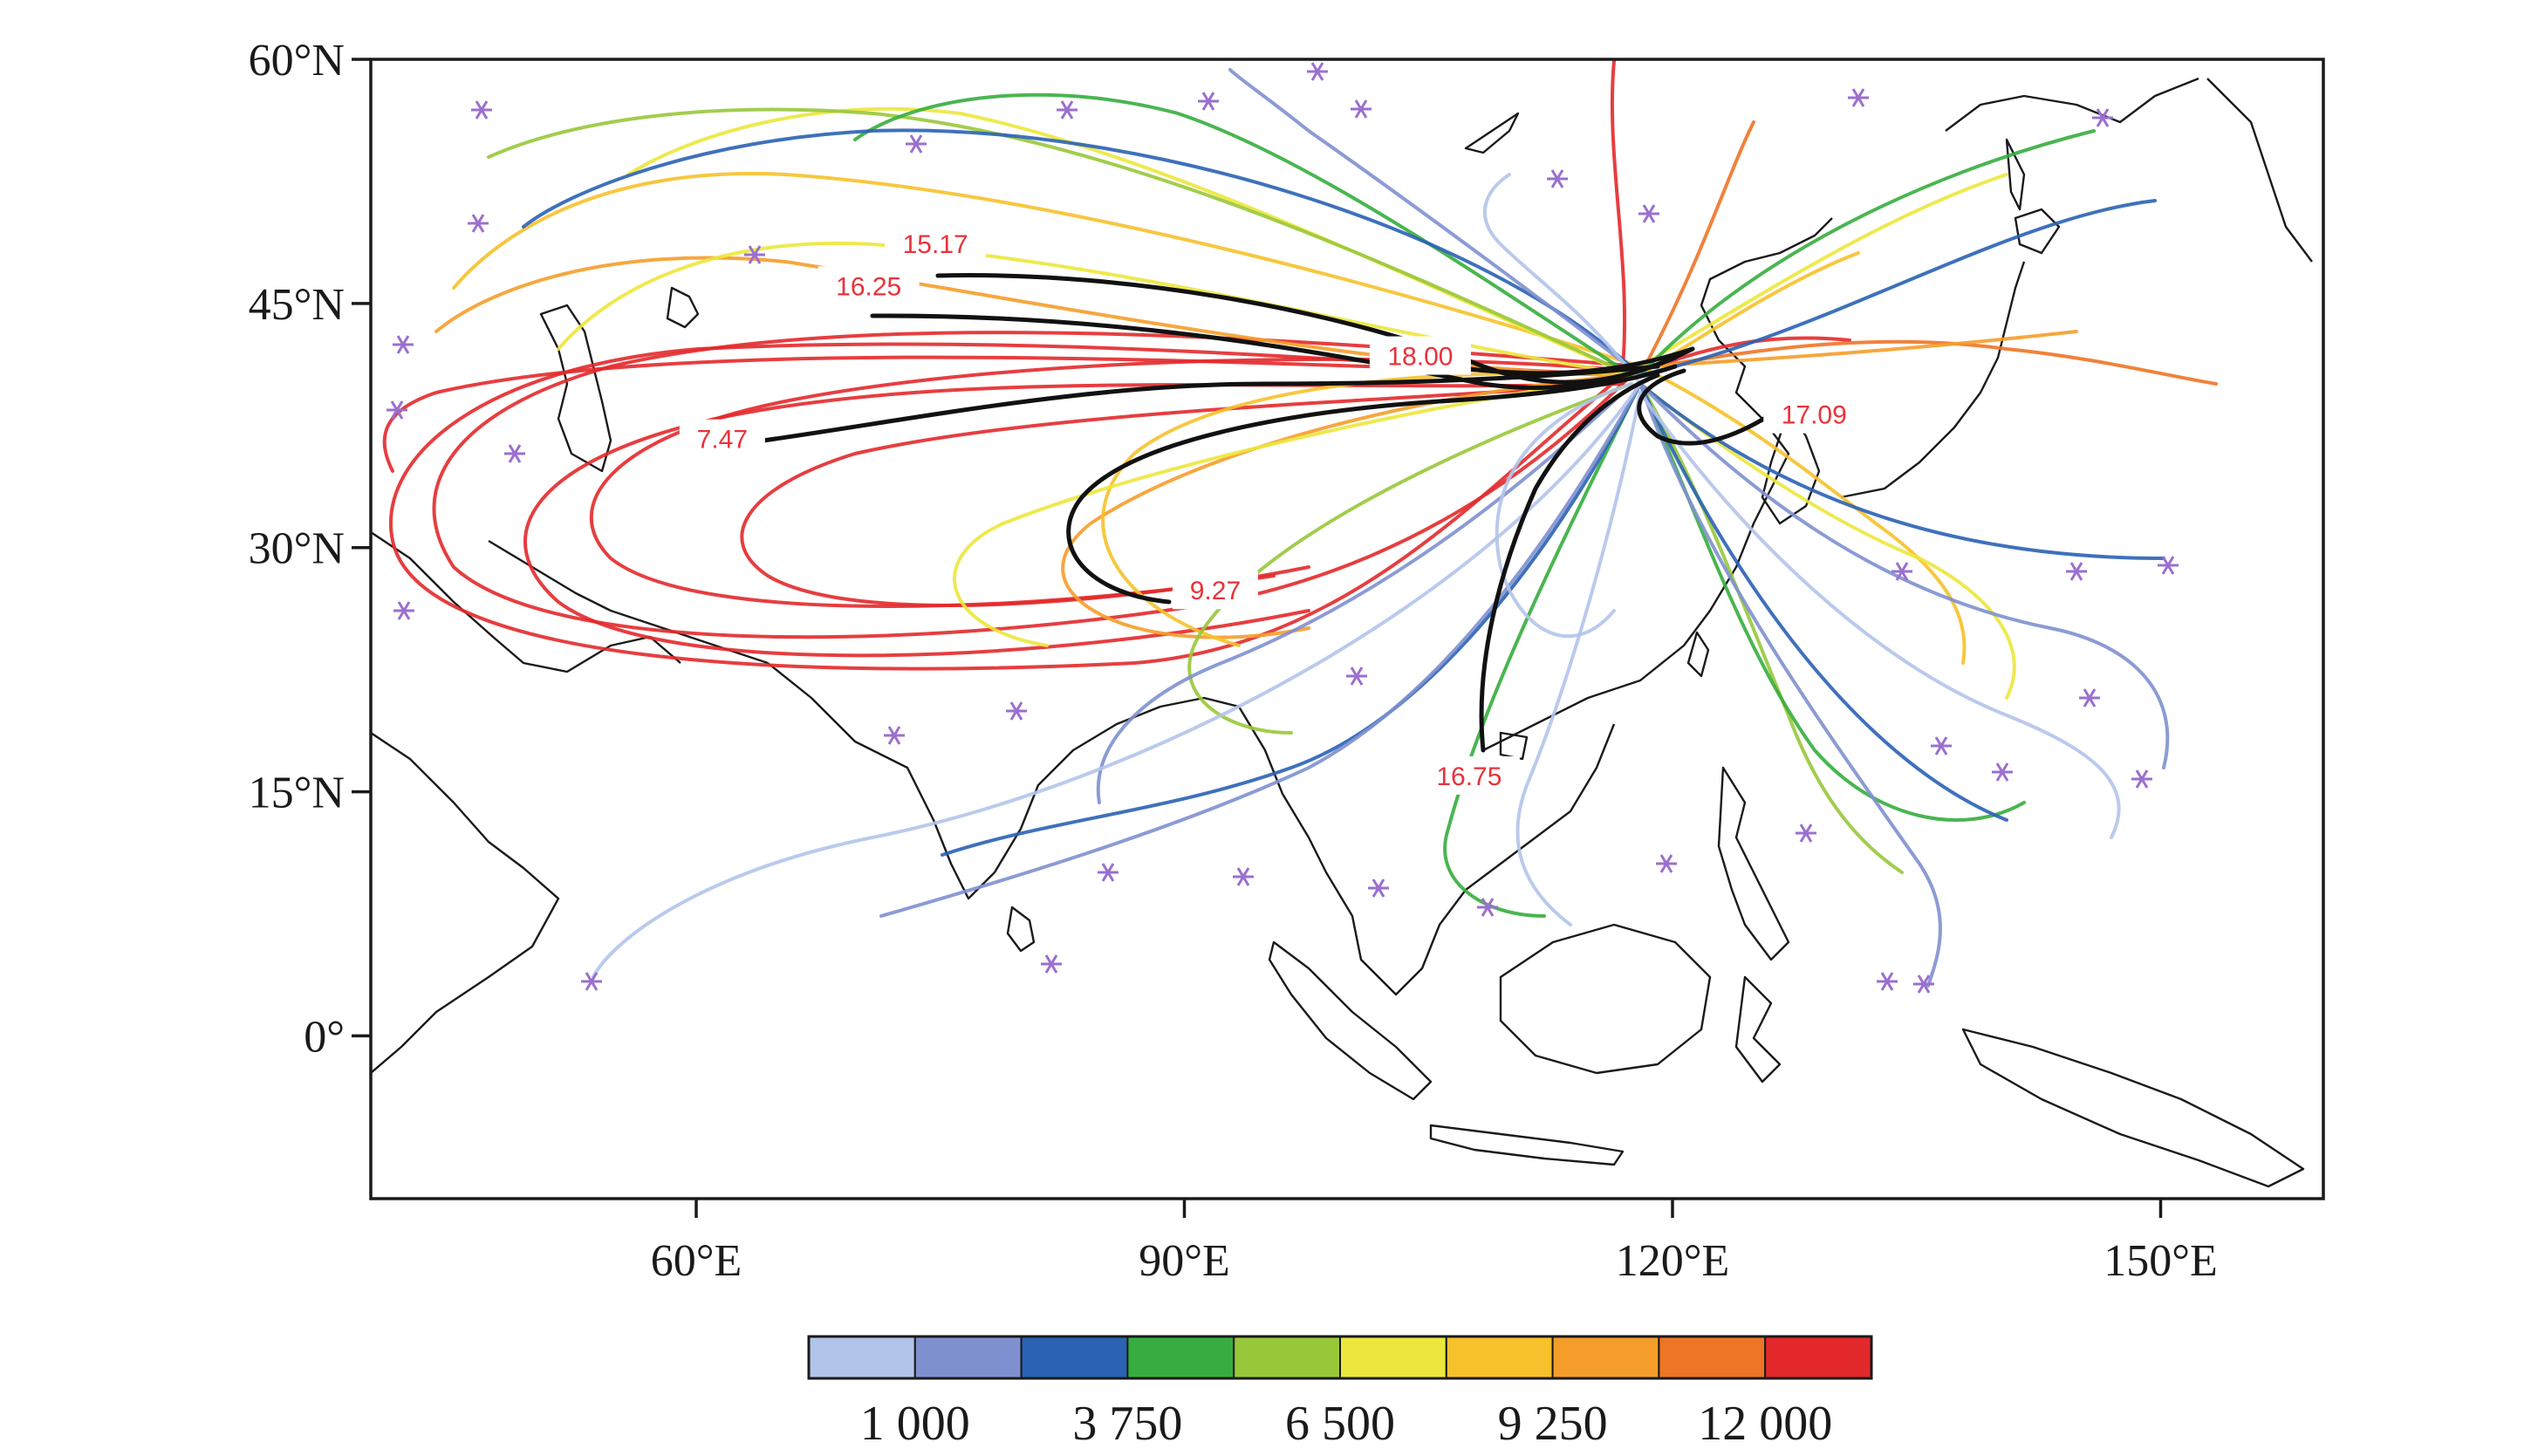  What do you see at coordinates (1673, 1261) in the screenshot?
I see `lon-tick-label: 120°E` at bounding box center [1673, 1261].